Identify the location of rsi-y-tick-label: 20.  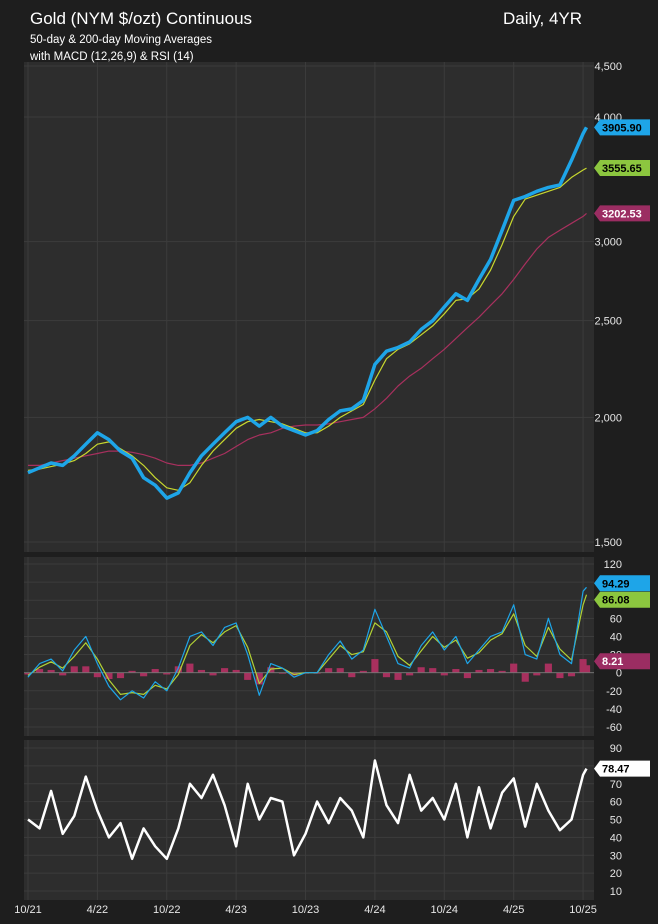
(616, 874).